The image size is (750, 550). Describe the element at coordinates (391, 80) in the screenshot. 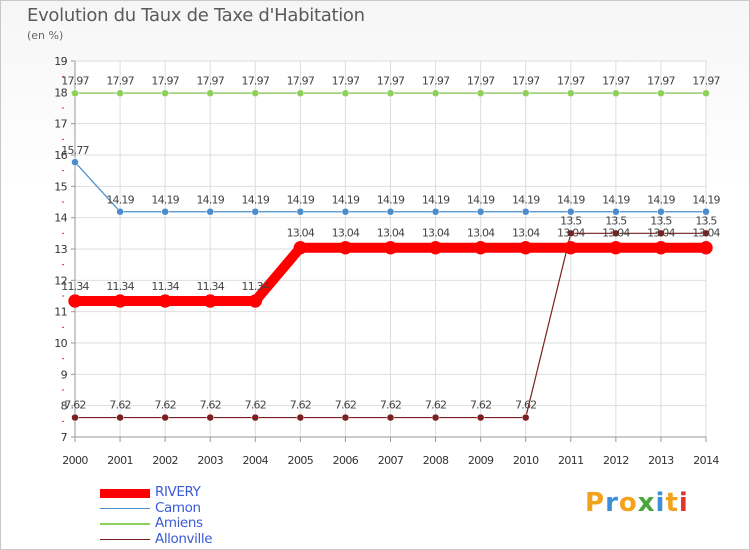

I see `data-label-amiens-2007: 17.97` at that location.